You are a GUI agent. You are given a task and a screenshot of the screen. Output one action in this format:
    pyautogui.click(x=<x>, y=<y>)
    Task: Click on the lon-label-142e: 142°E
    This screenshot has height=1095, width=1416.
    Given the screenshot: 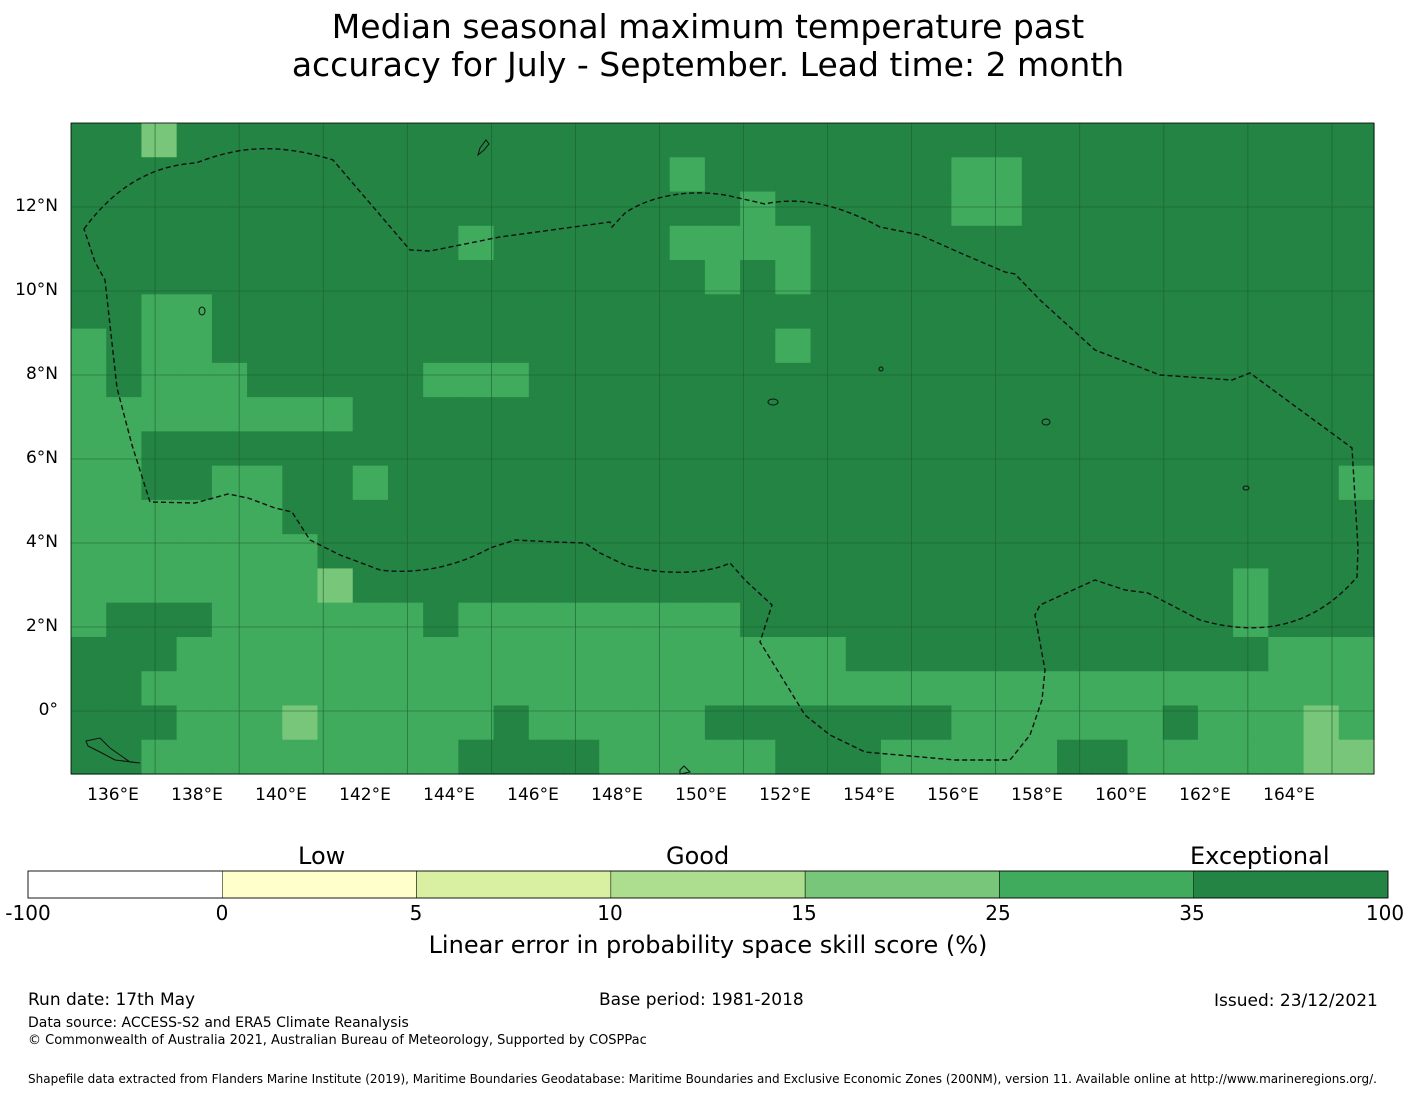 What is the action you would take?
    pyautogui.click(x=365, y=795)
    